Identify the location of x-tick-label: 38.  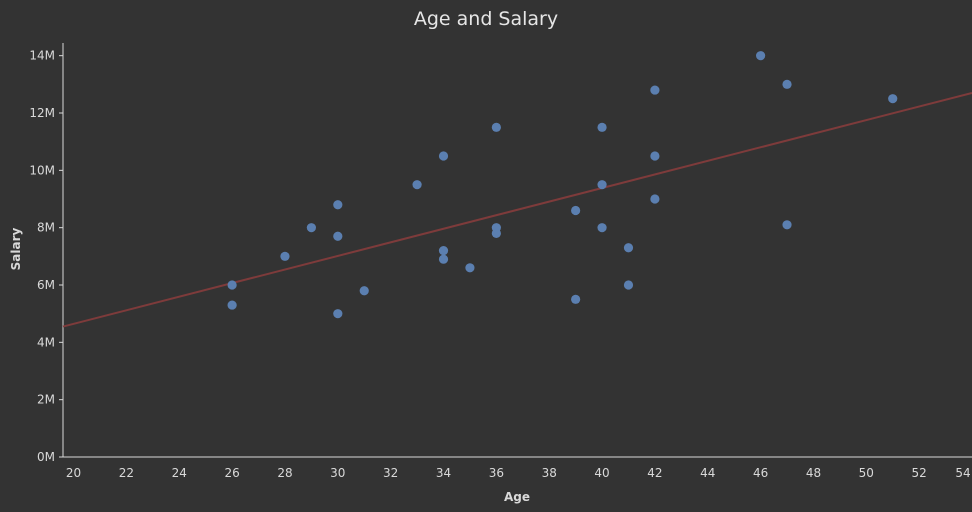
(549, 473).